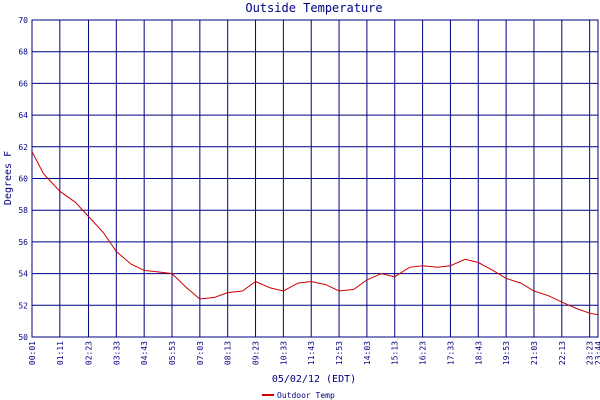 This screenshot has width=600, height=400. Describe the element at coordinates (506, 353) in the screenshot. I see `x-tick-label: 19:53` at that location.